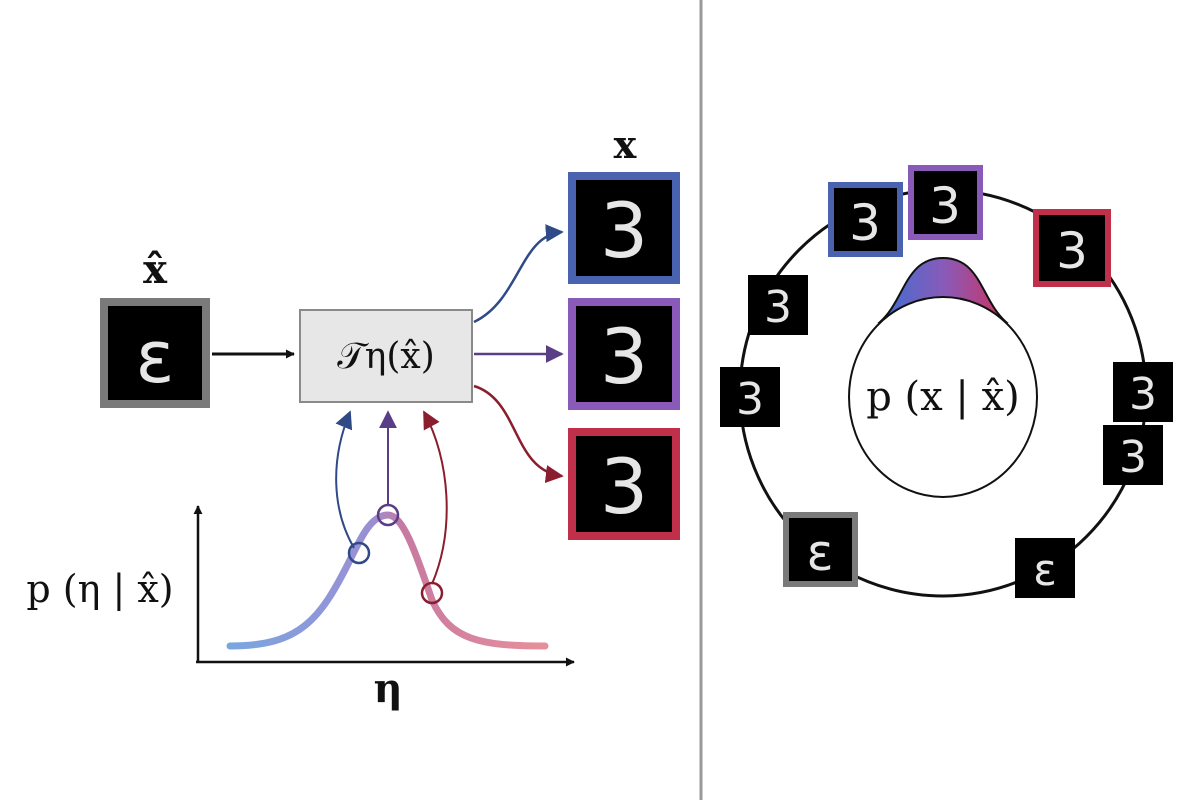 The image size is (1200, 808). I want to click on sample-marker-purple, so click(388, 515).